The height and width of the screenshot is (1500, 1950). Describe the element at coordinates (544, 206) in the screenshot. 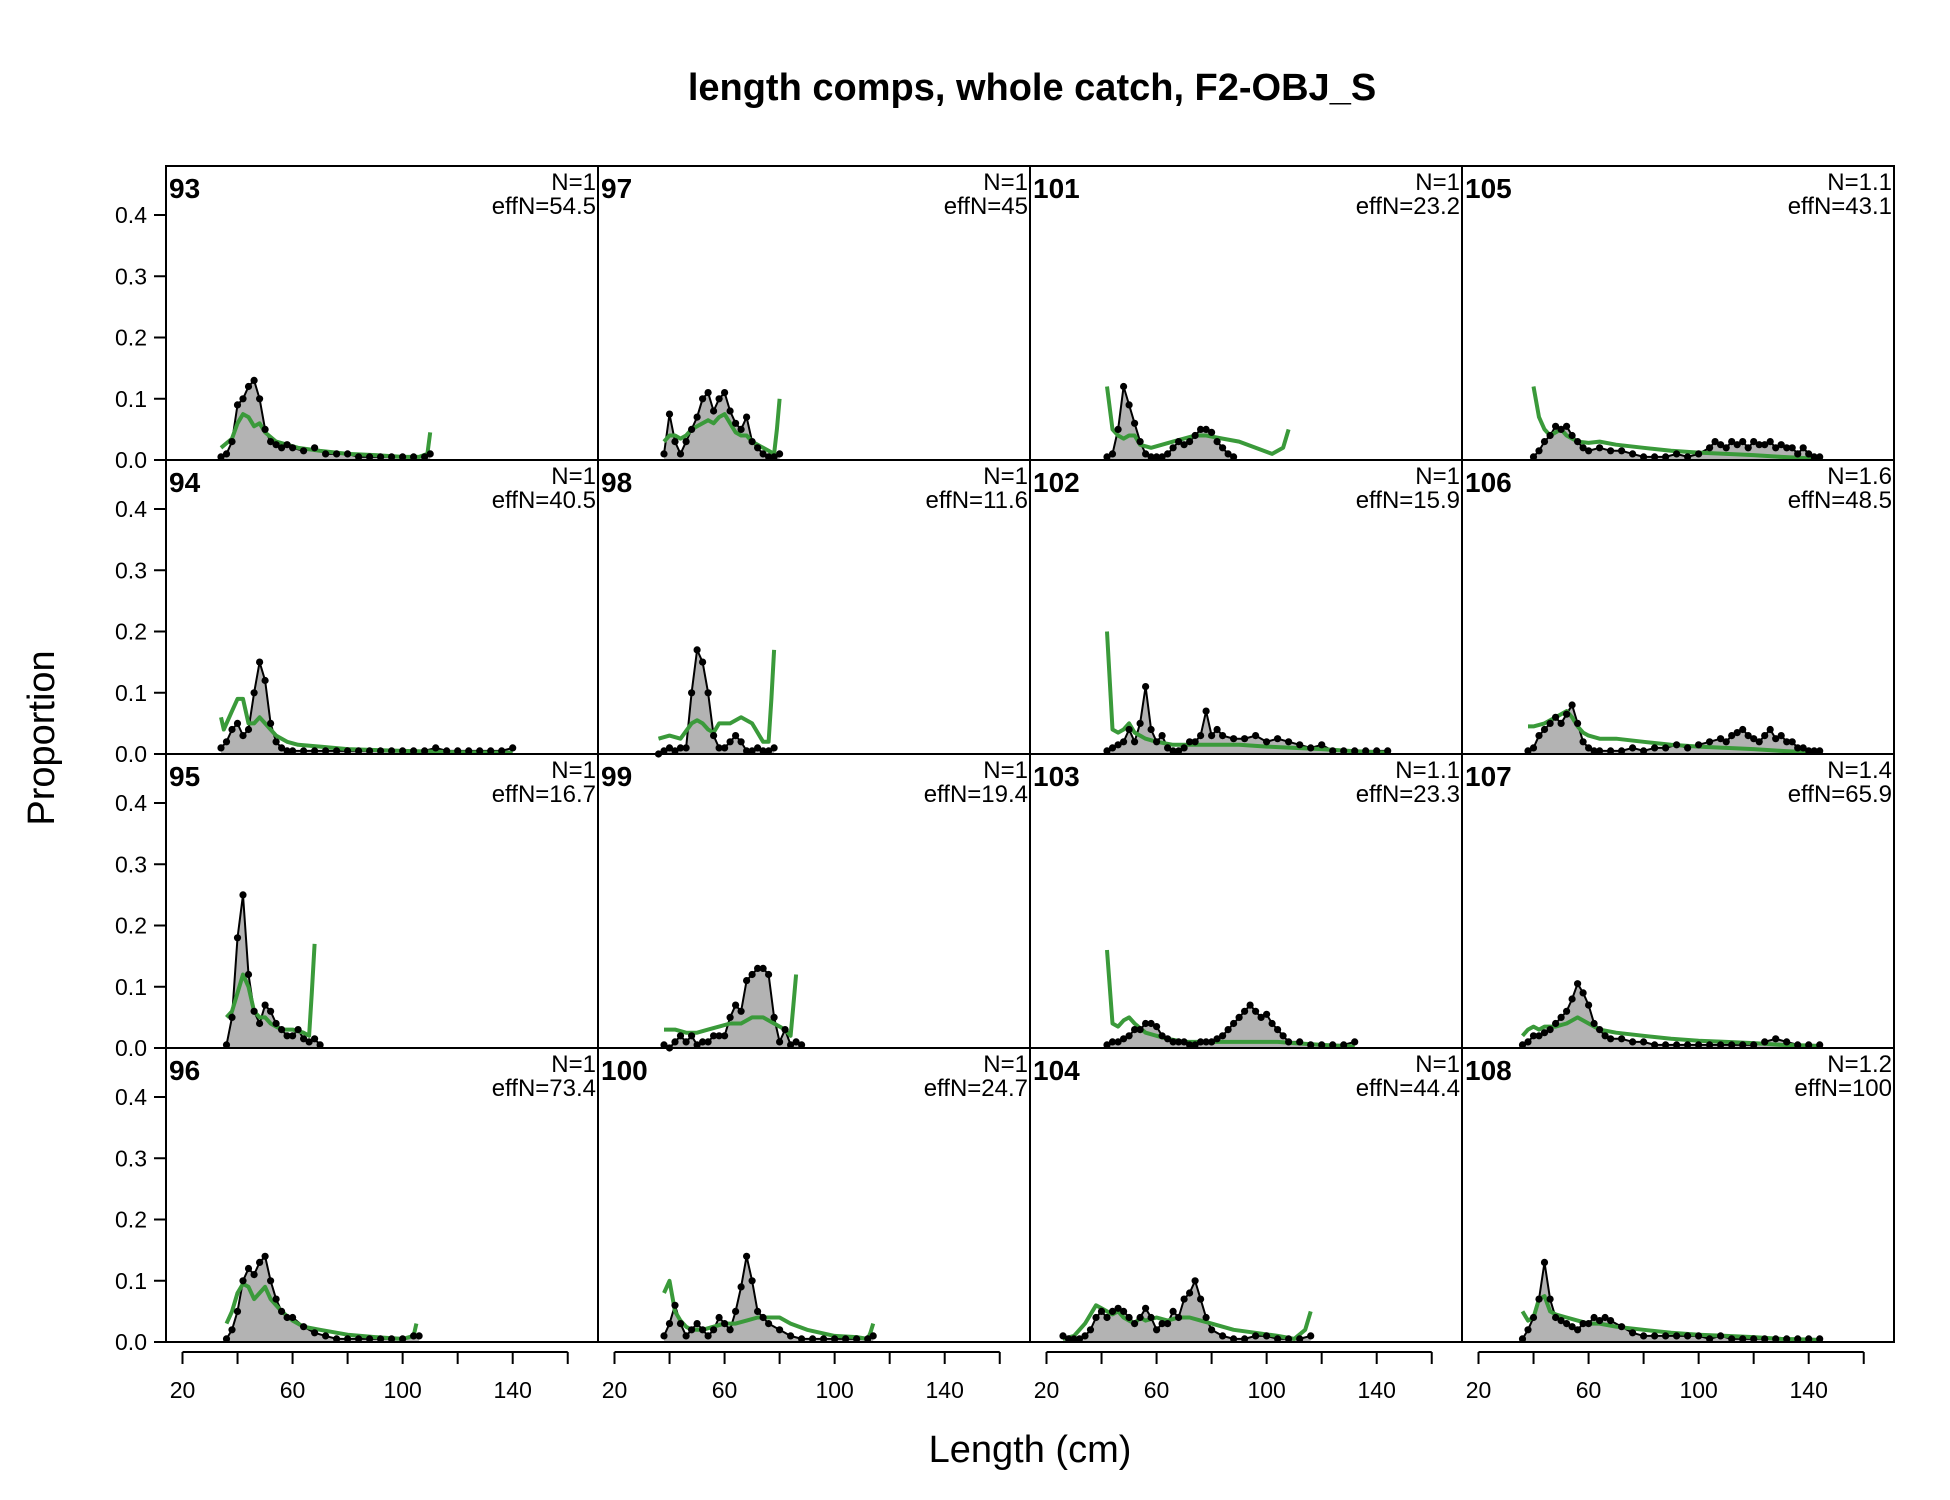

I see `effective-n-label: effN=54.5` at that location.